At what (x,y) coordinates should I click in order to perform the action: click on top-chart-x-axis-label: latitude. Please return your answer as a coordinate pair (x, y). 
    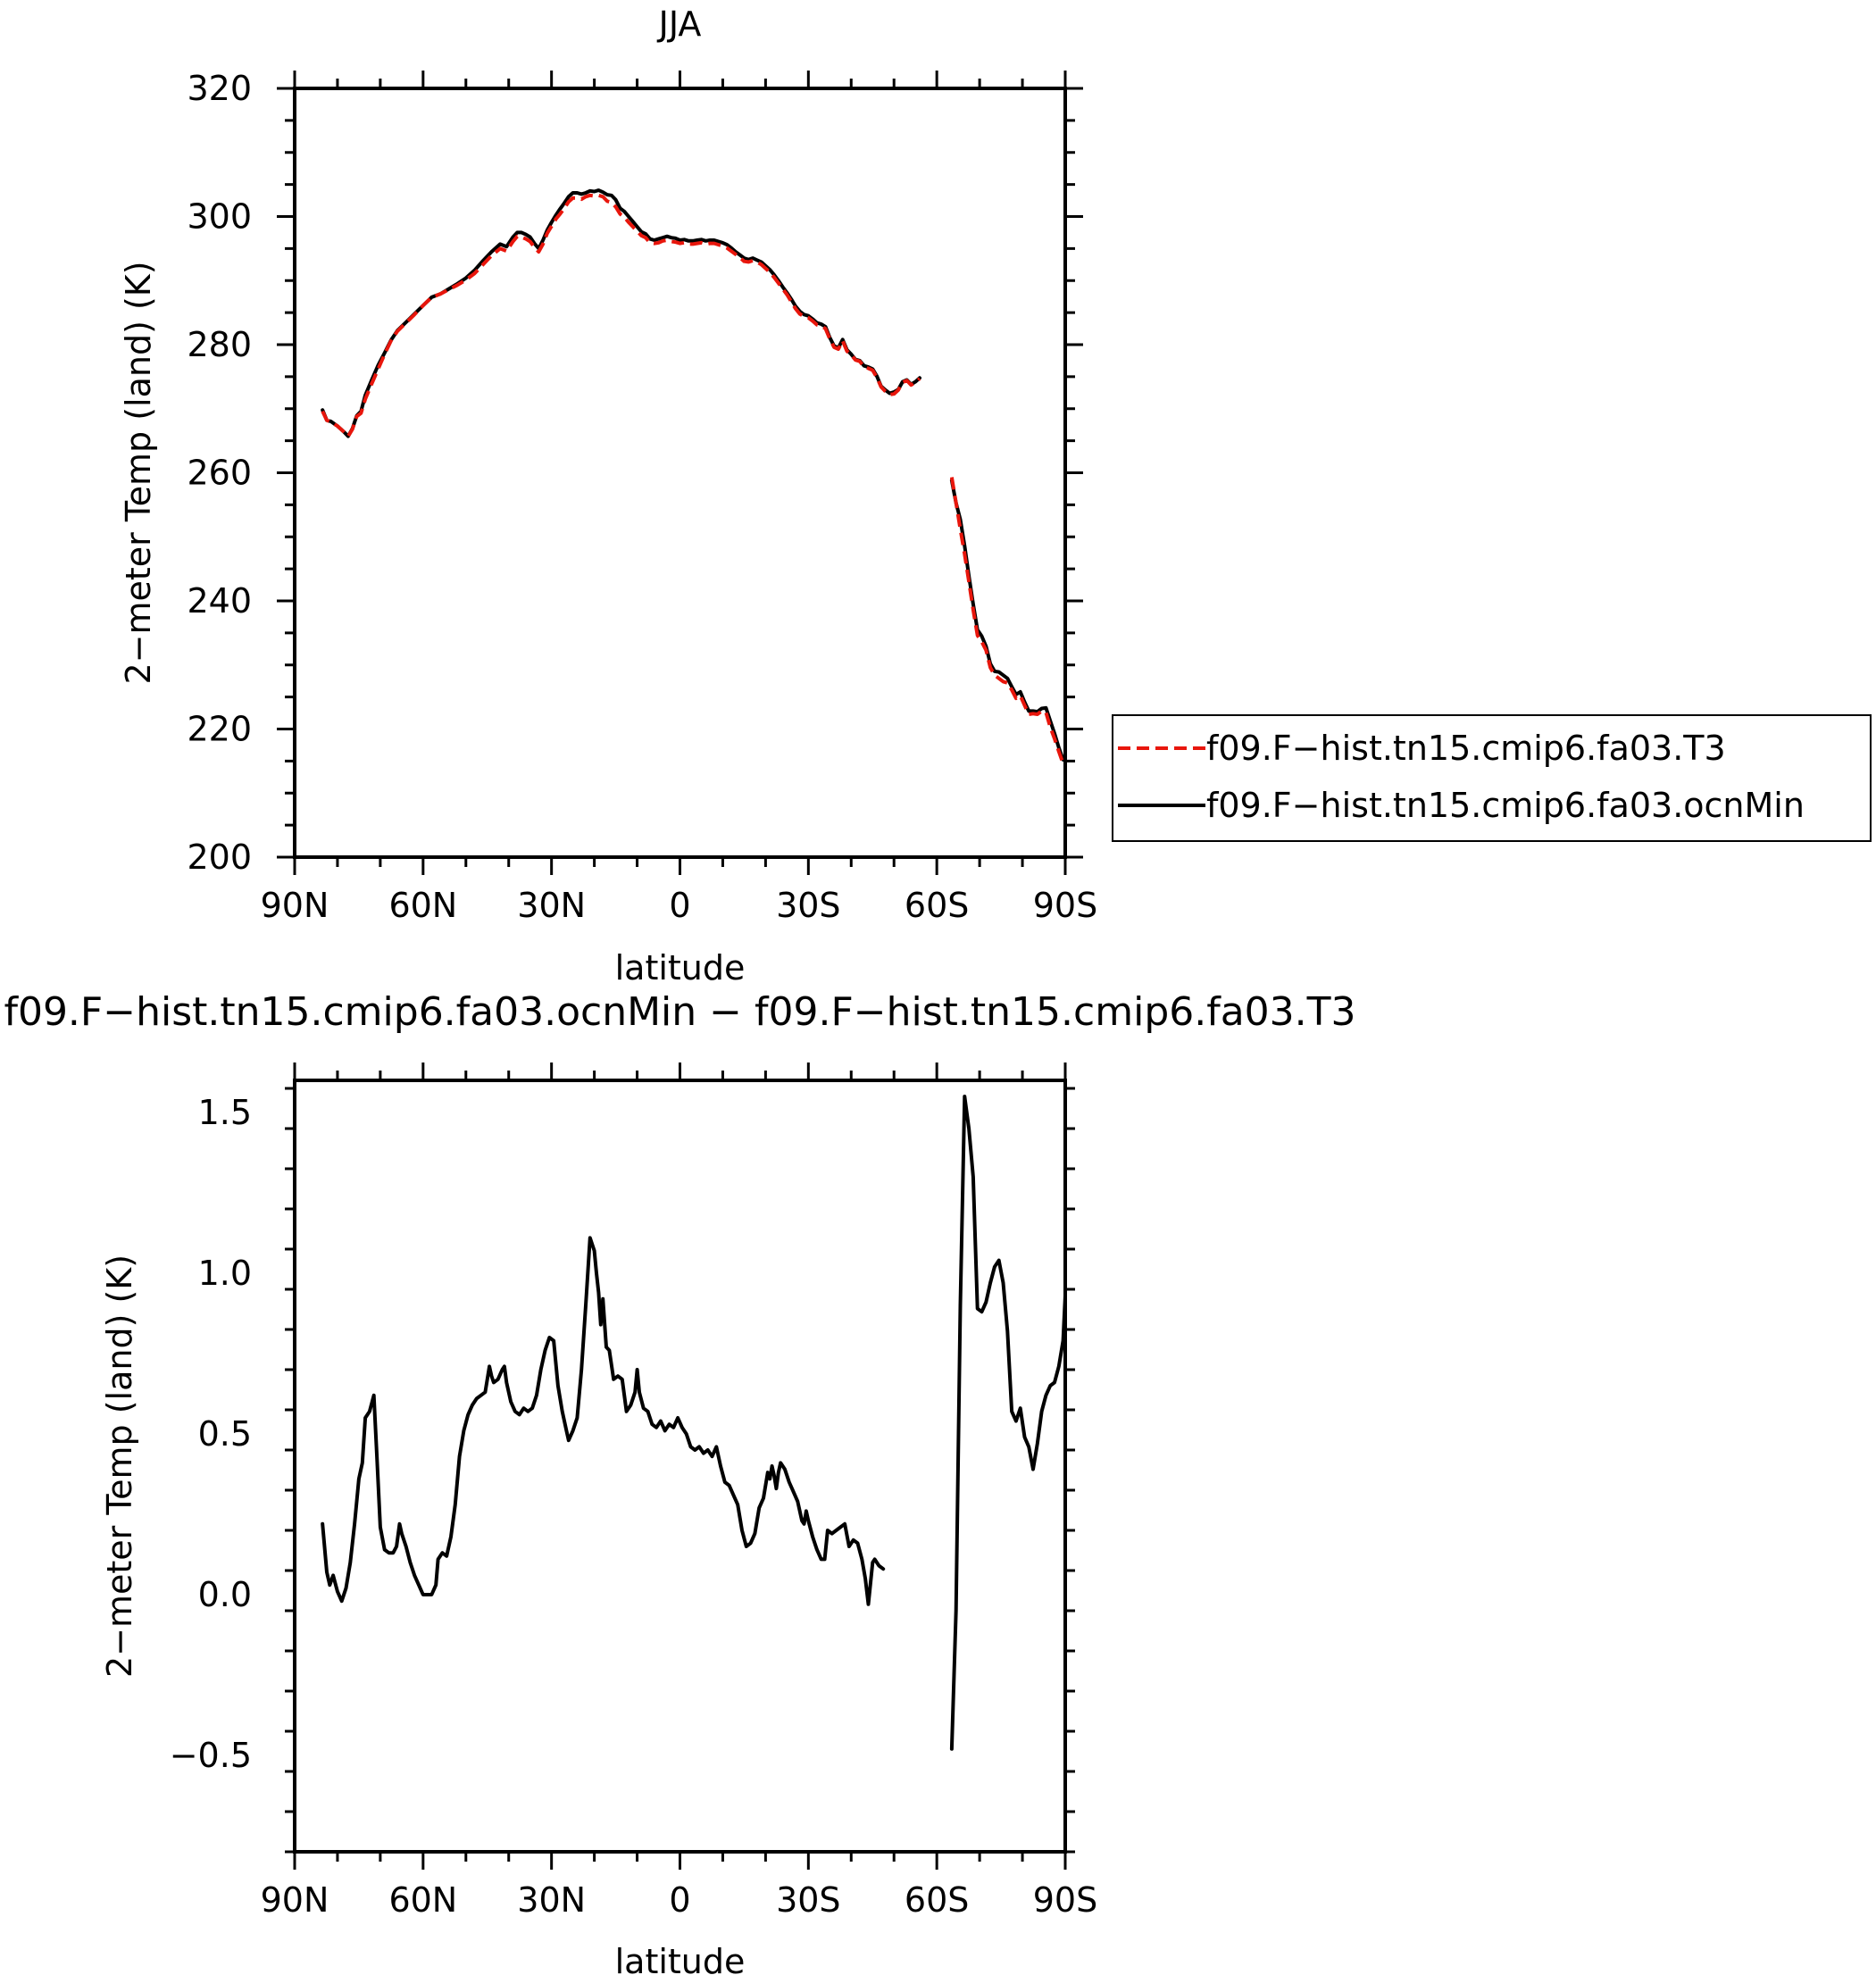
    Looking at the image, I should click on (680, 968).